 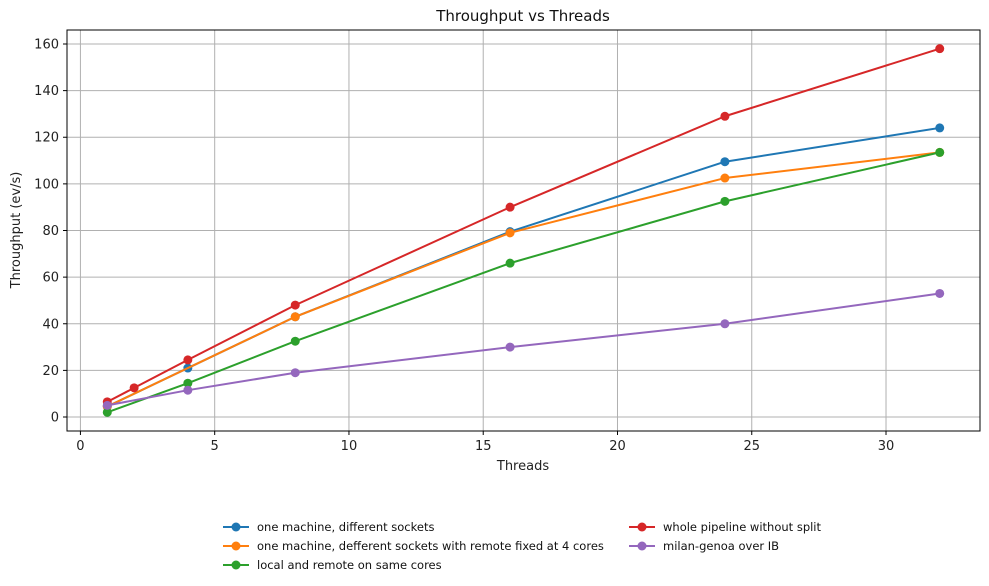 I want to click on x-tick-label: 10, so click(x=349, y=446).